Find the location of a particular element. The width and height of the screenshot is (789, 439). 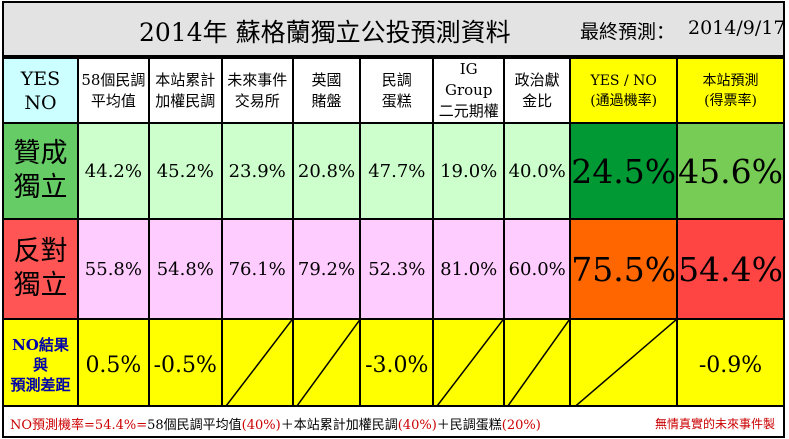

row-label-line-3: 預測差距 is located at coordinates (40, 385).